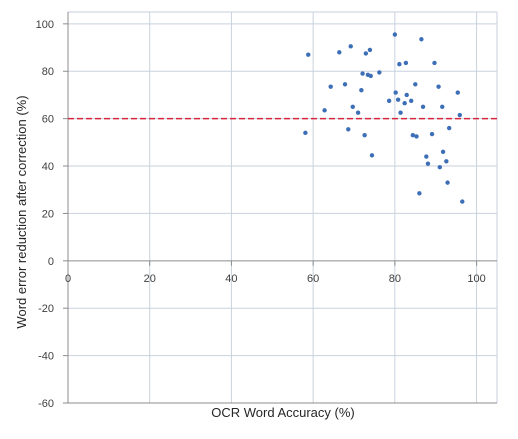  What do you see at coordinates (283, 412) in the screenshot?
I see `x-axis-title: OCR Word Accuracy (%)` at bounding box center [283, 412].